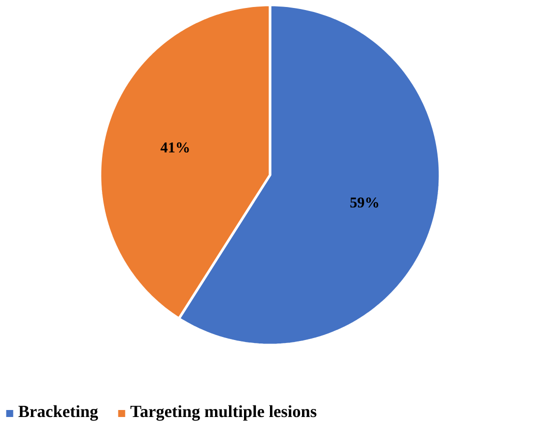 The height and width of the screenshot is (443, 550). I want to click on data-label: 59%, so click(364, 202).